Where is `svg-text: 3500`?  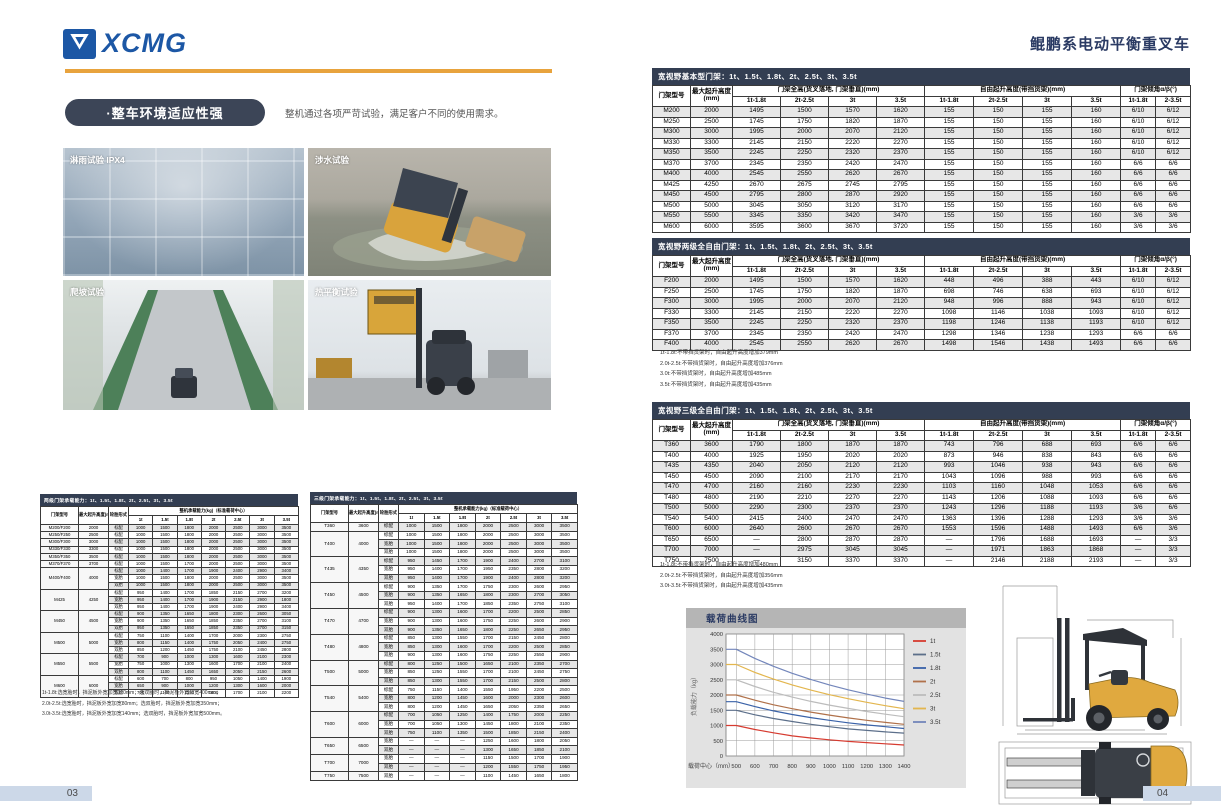
svg-text: 3500 is located at coordinates (716, 650).